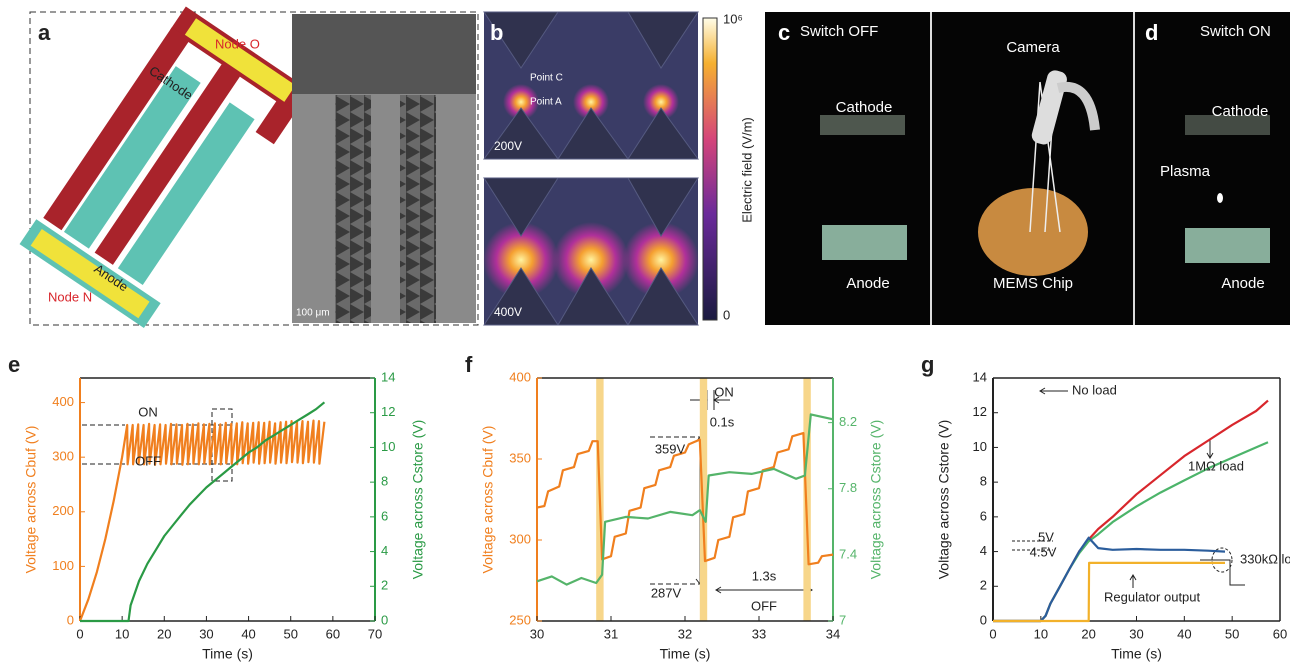  Describe the element at coordinates (670, 448) in the screenshot. I see `annotation: 359V` at that location.